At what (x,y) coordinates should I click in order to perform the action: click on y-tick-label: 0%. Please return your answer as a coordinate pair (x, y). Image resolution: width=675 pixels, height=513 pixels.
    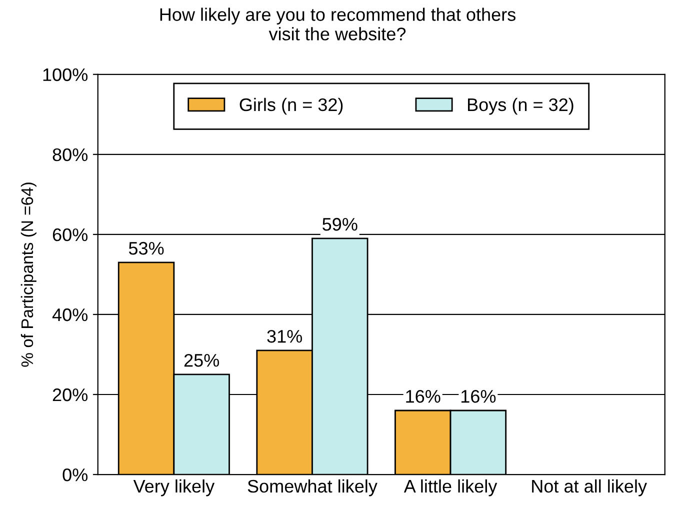
    Looking at the image, I should click on (75, 475).